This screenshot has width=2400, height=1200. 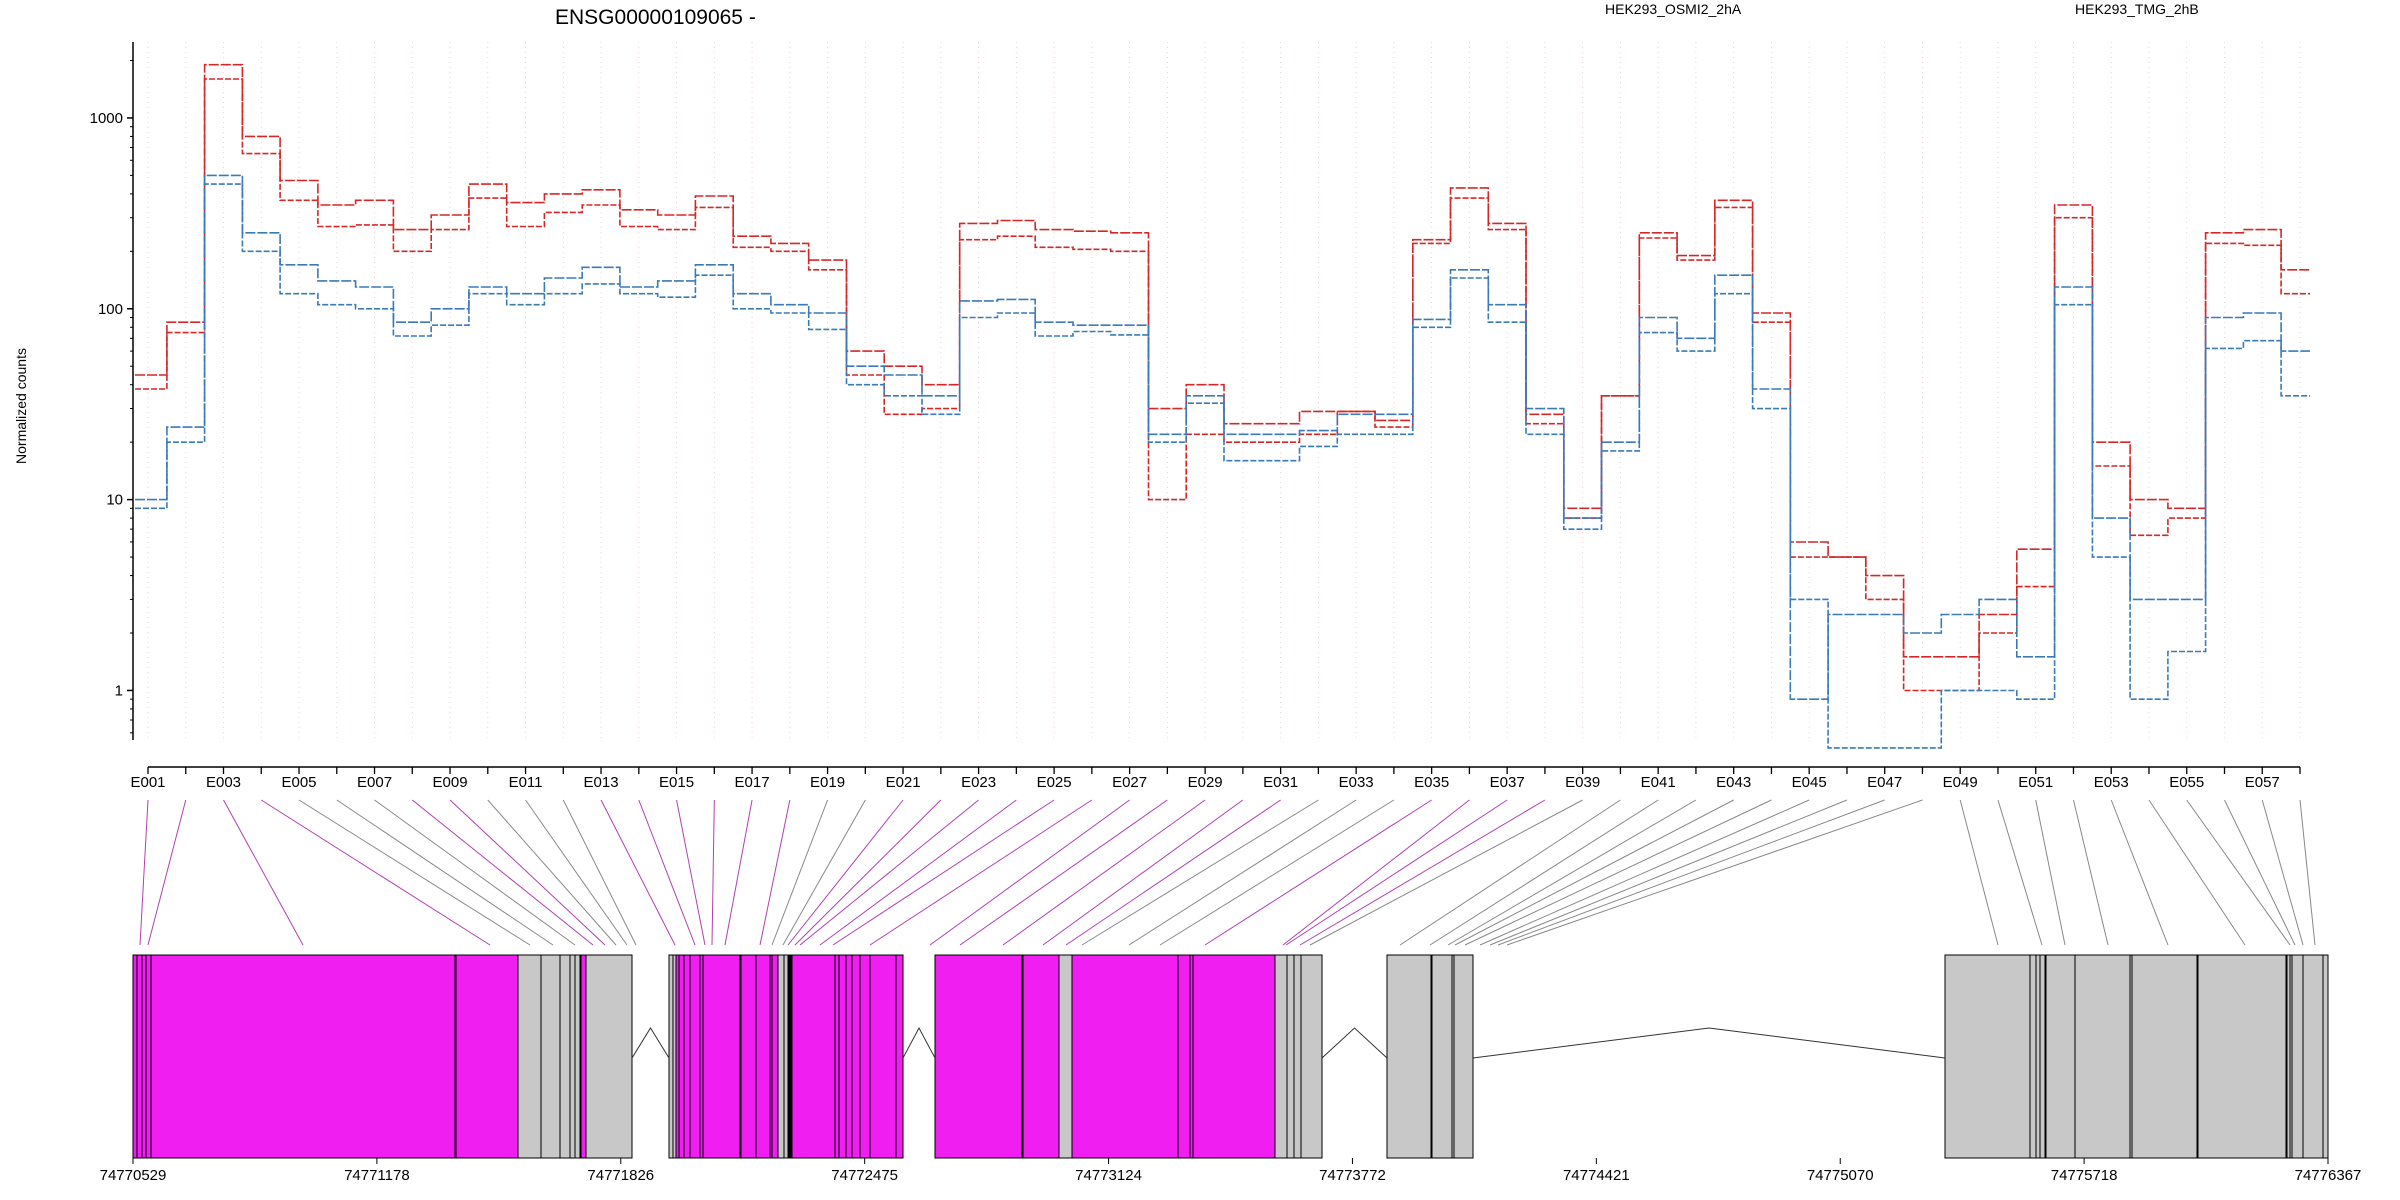 I want to click on x-tick-label: E043, so click(x=1733, y=782).